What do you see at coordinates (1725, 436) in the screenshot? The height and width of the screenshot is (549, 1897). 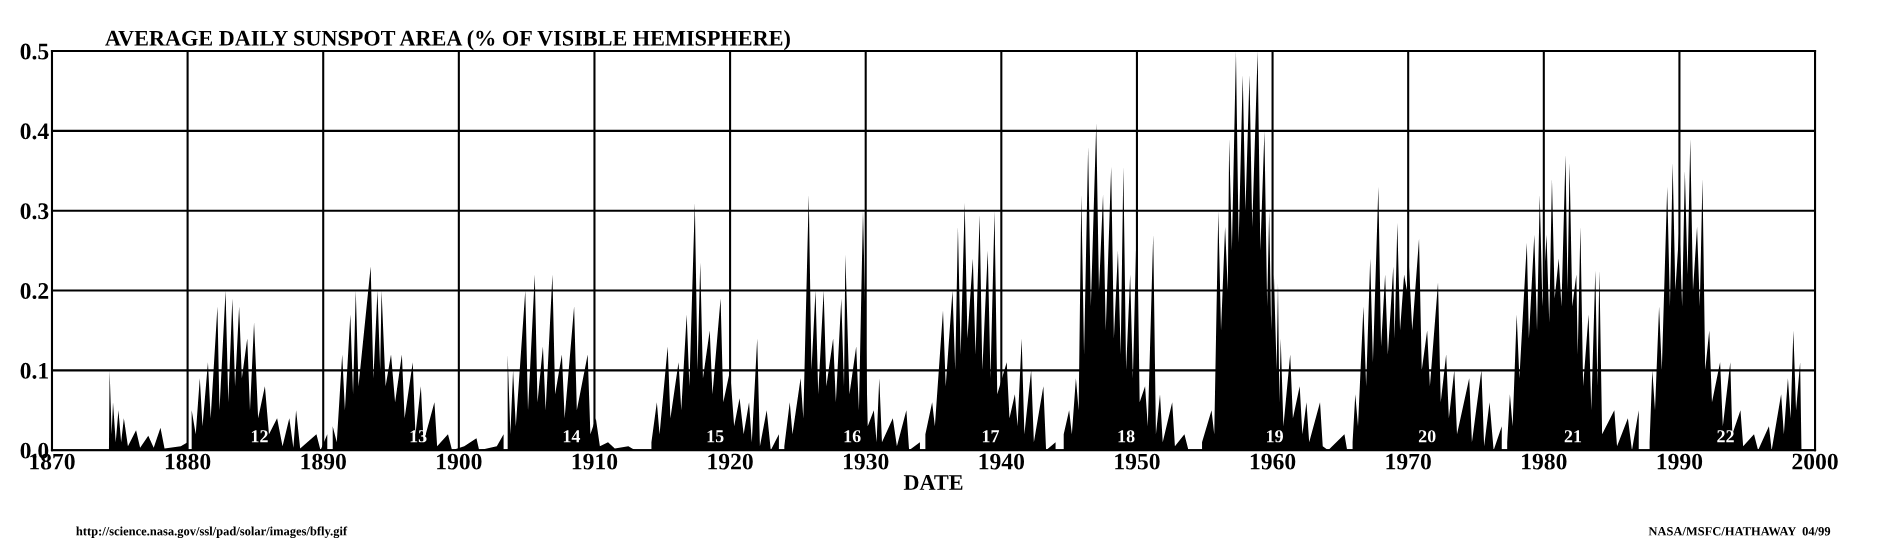 I see `annotation: 22` at bounding box center [1725, 436].